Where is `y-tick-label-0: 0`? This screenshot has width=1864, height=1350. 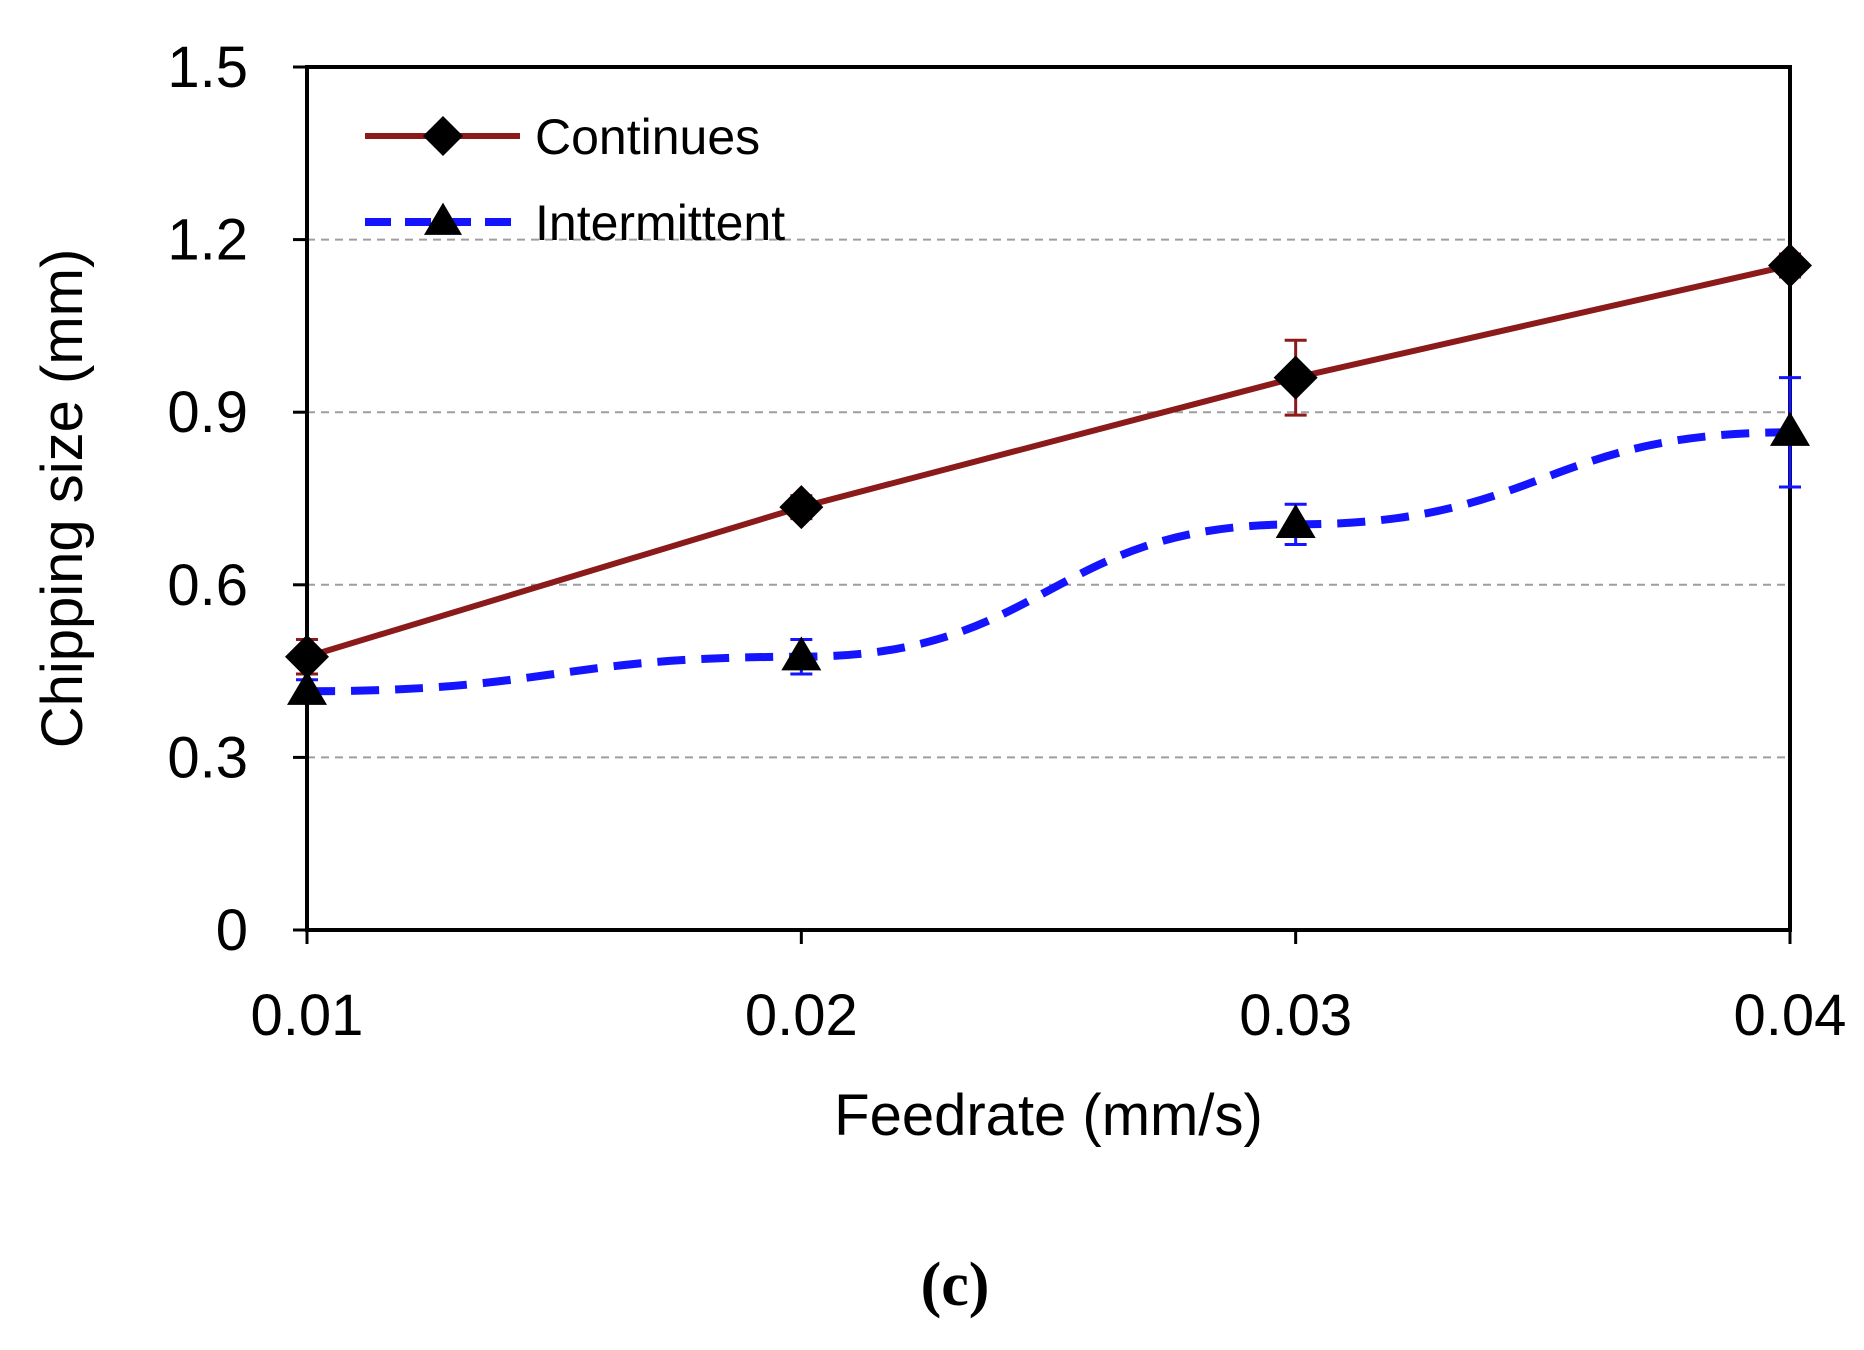 y-tick-label-0: 0 is located at coordinates (232, 930).